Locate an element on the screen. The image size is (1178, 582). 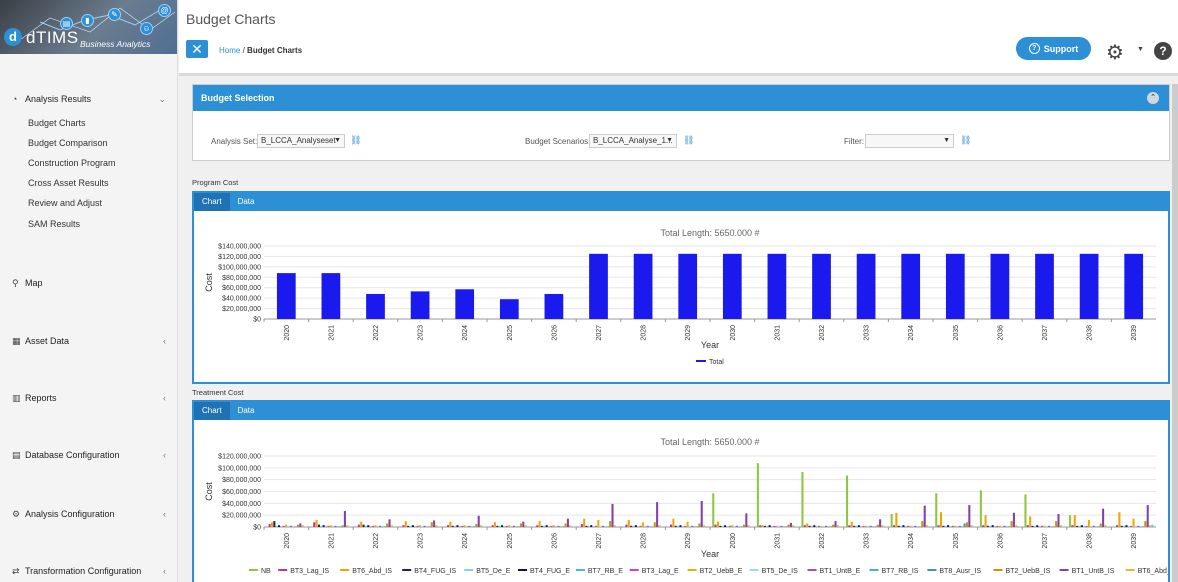
legend-label: BT6_Abd_IS is located at coordinates (372, 571).